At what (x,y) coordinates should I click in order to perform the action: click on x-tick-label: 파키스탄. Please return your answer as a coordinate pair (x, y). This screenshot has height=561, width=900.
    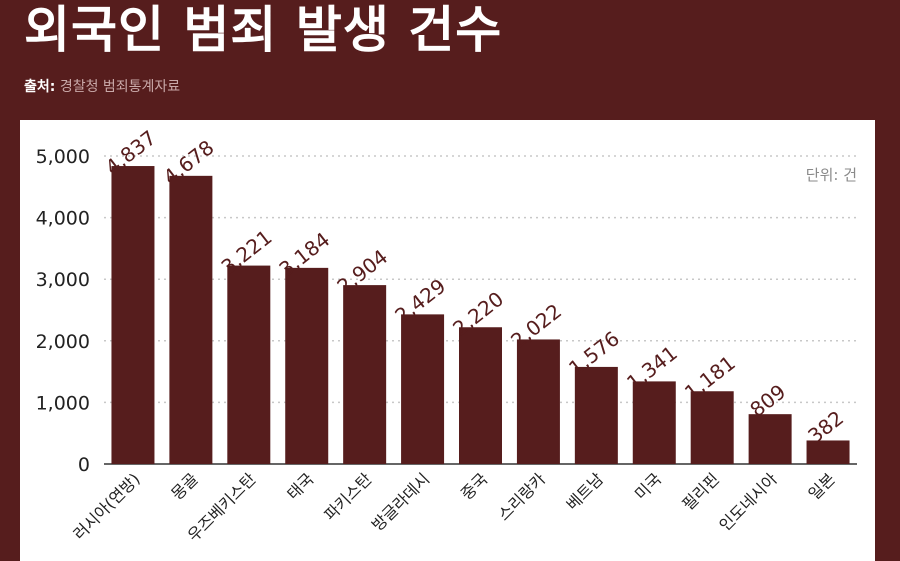
    Looking at the image, I should click on (347, 496).